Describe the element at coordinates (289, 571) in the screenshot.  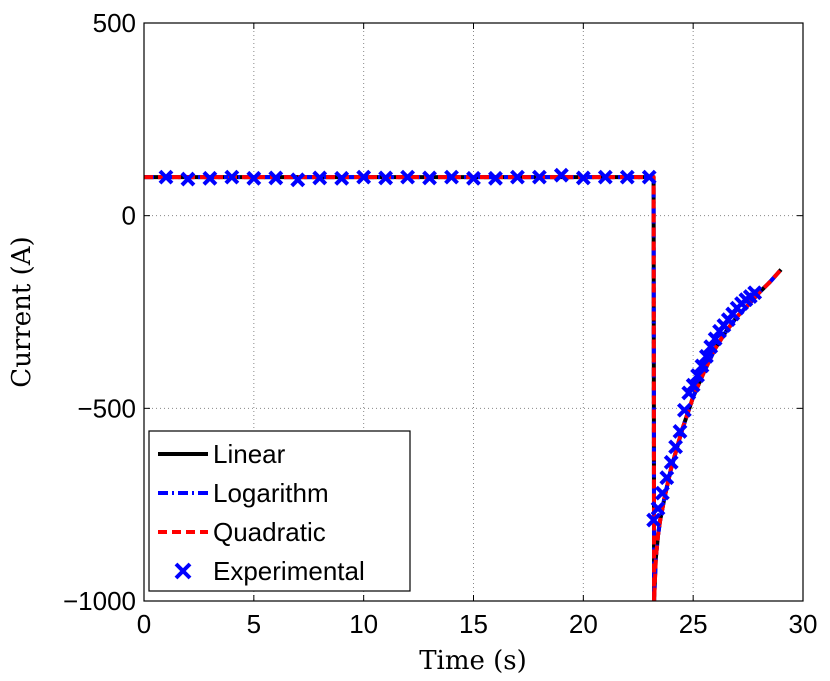
I see `legend-label-experimental: Experimental` at that location.